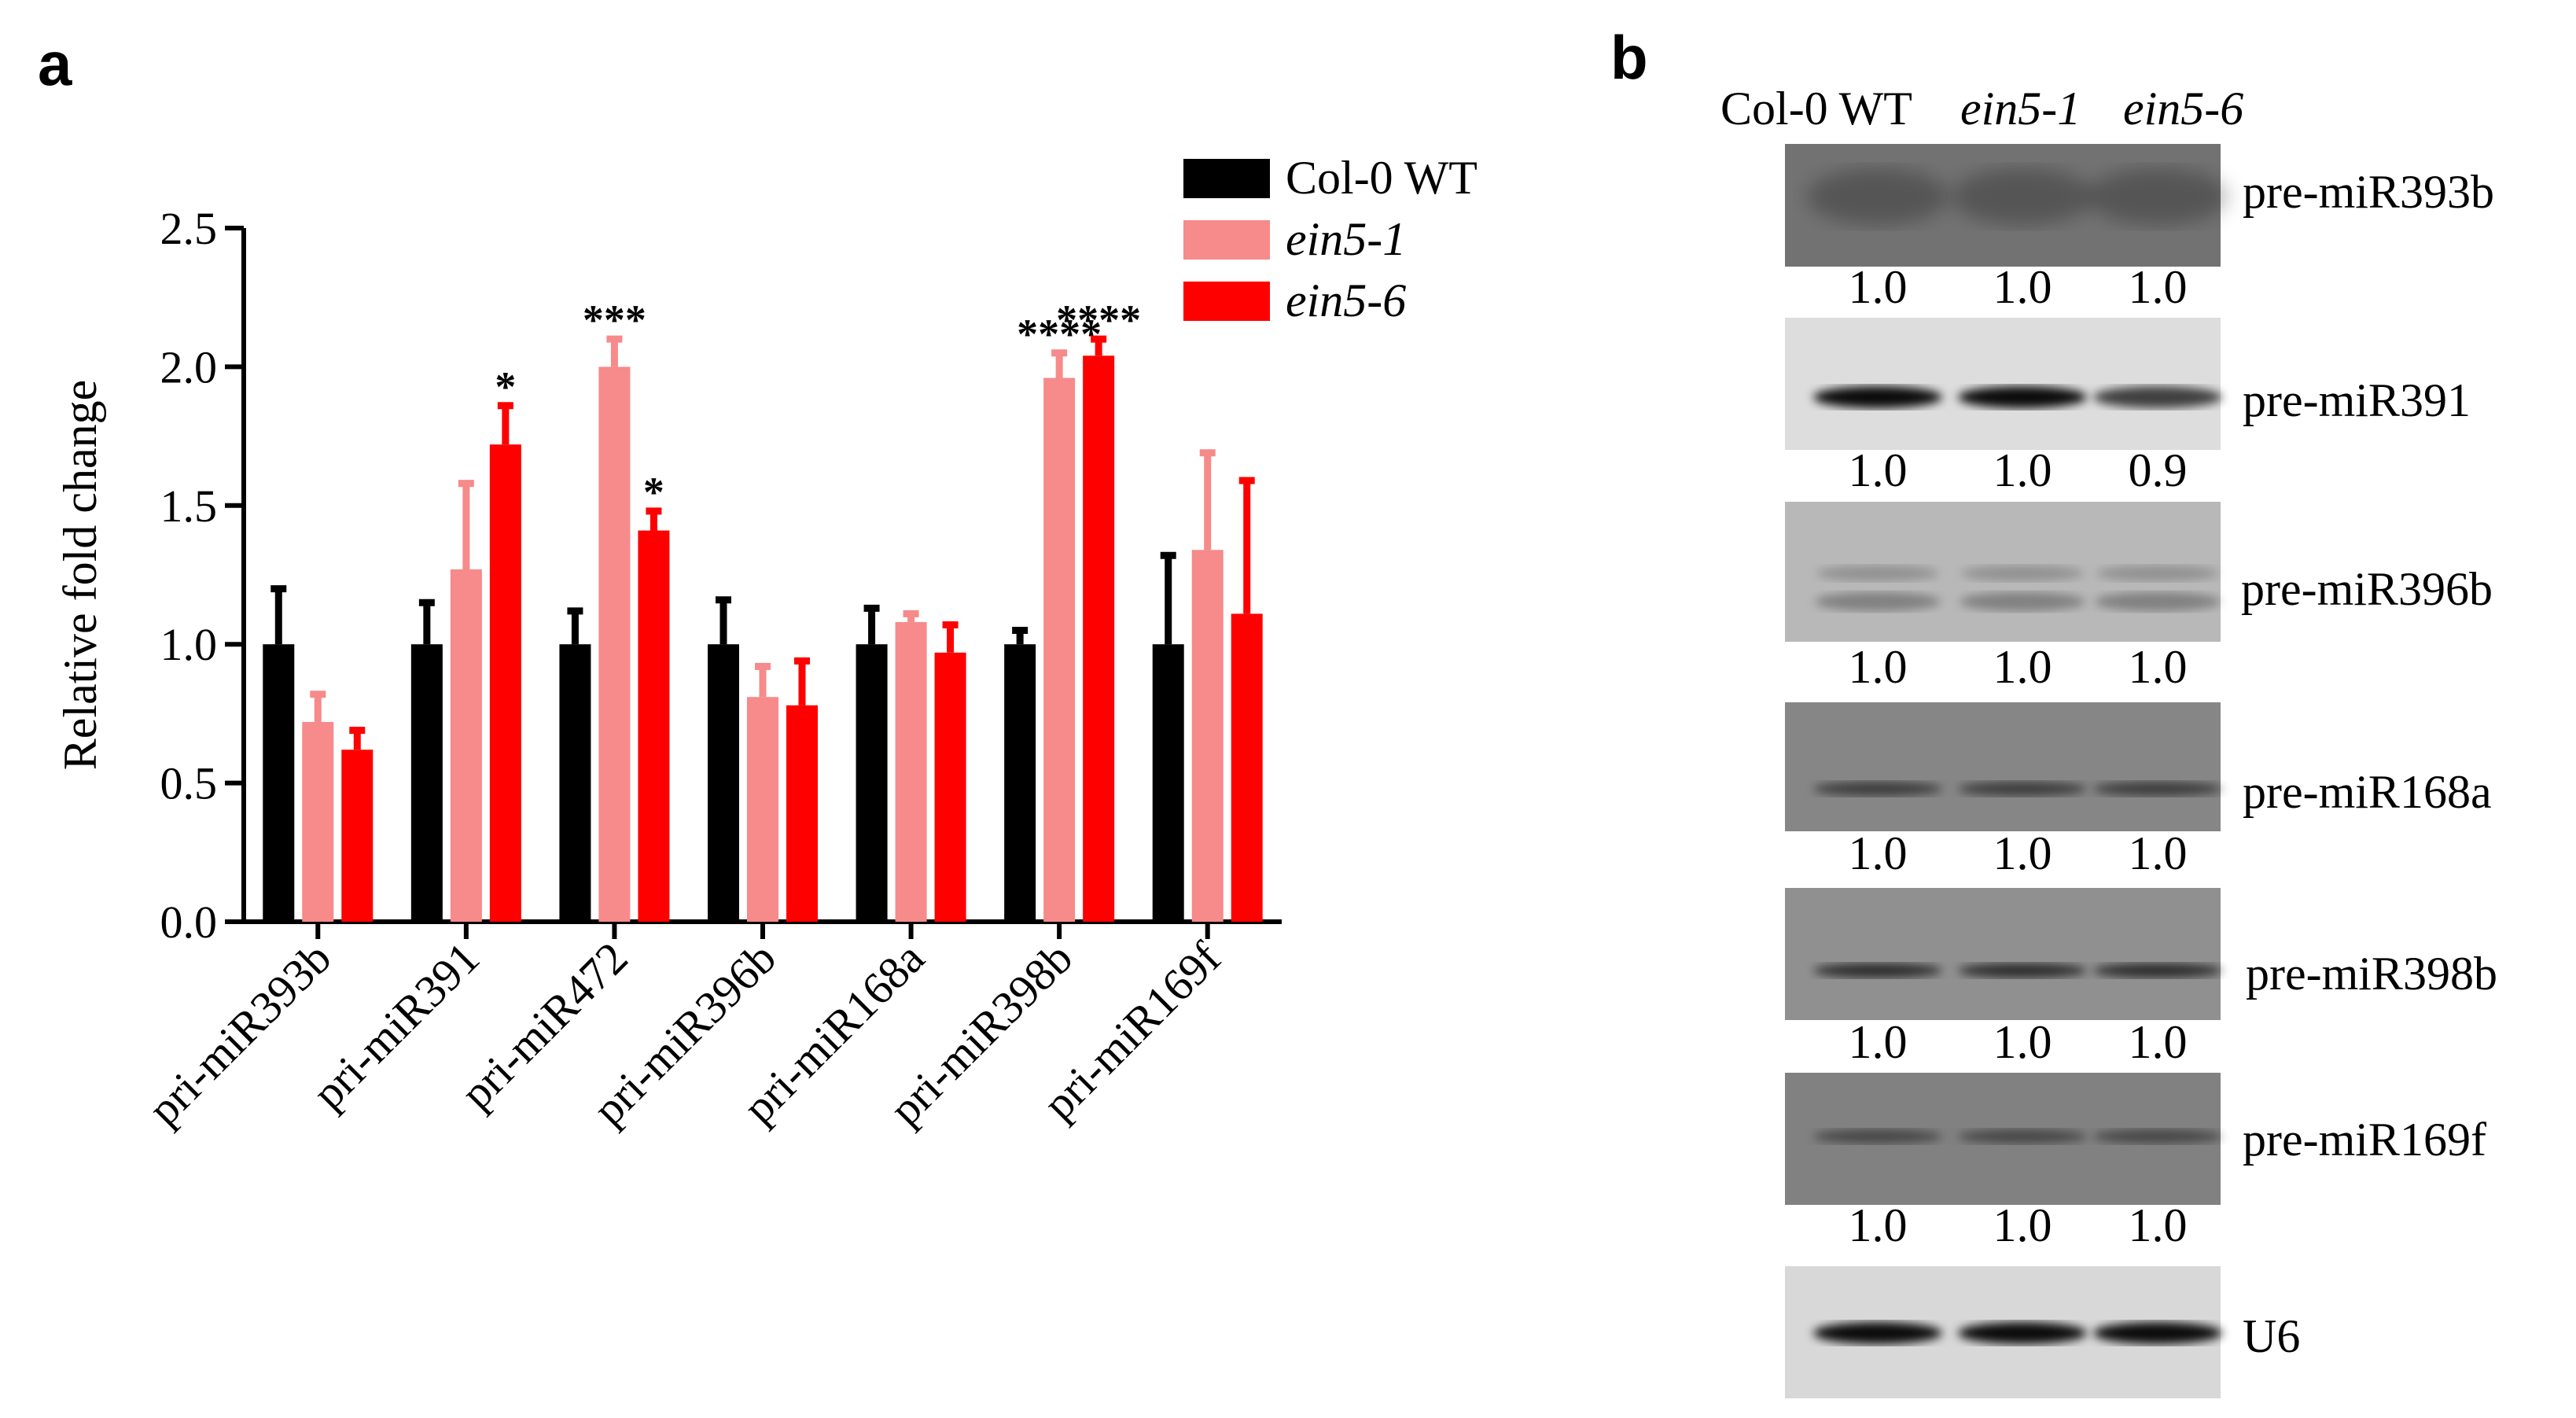 The image size is (2576, 1418). What do you see at coordinates (189, 366) in the screenshot?
I see `y-tick-label: 2.0` at bounding box center [189, 366].